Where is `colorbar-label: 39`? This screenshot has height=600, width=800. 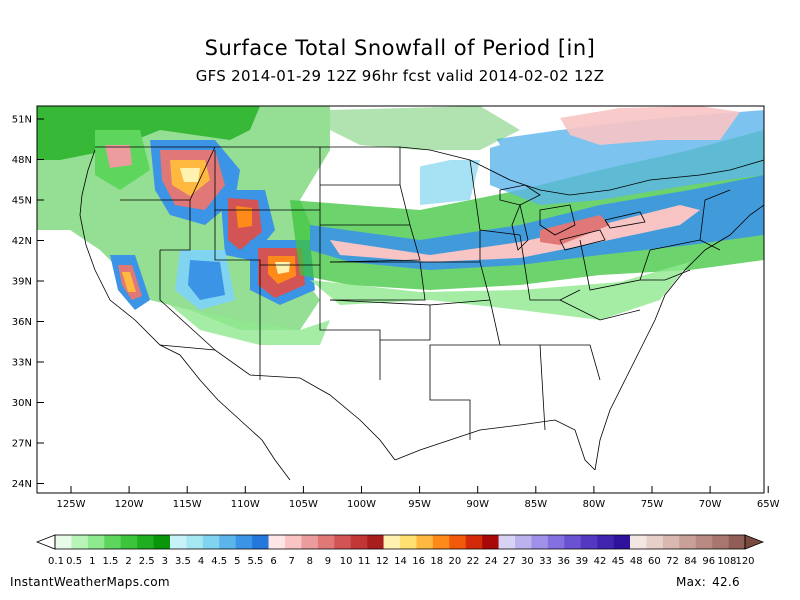 colorbar-label: 39 is located at coordinates (581, 561).